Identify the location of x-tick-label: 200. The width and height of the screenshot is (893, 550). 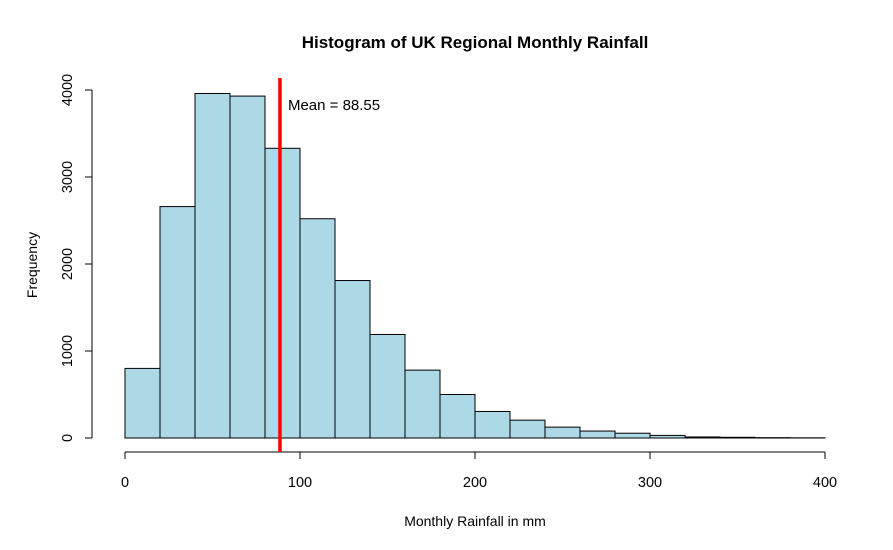
(475, 483).